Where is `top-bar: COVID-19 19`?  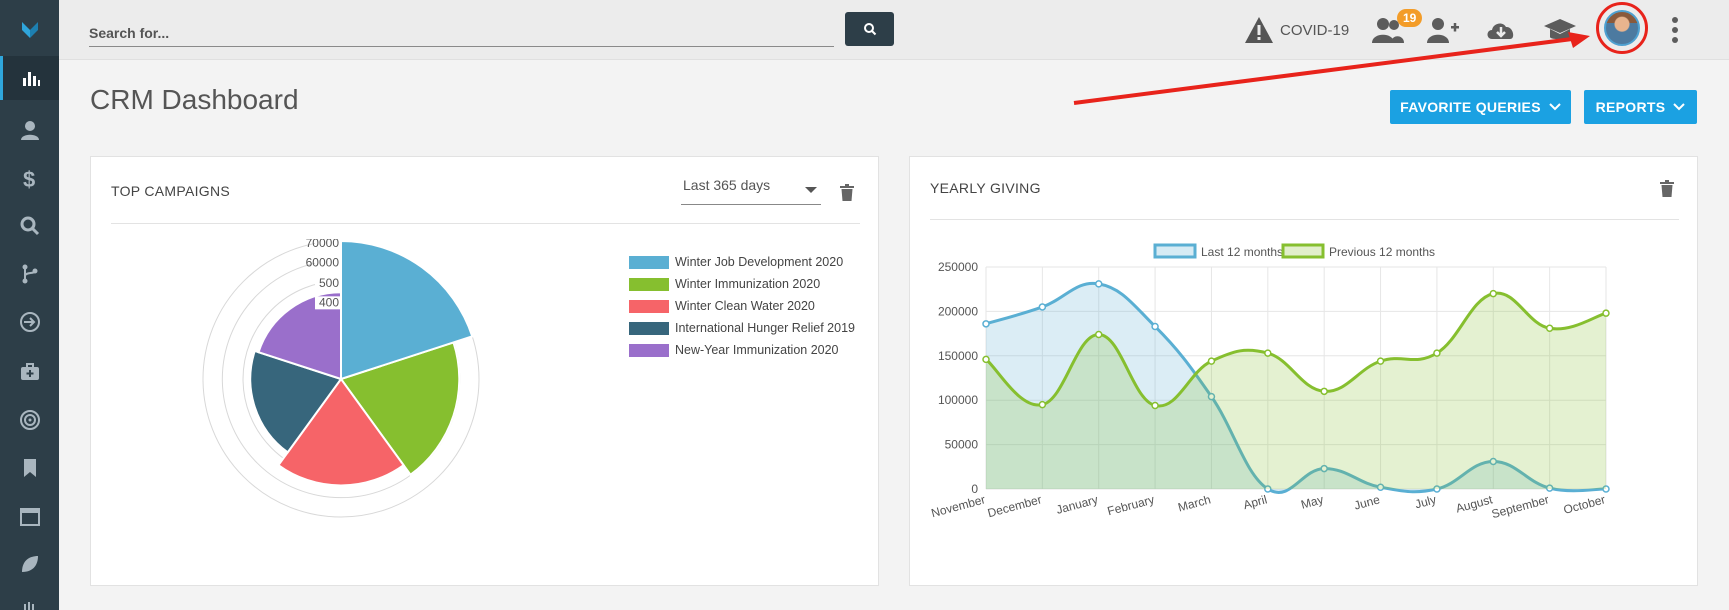 top-bar: COVID-19 19 is located at coordinates (894, 30).